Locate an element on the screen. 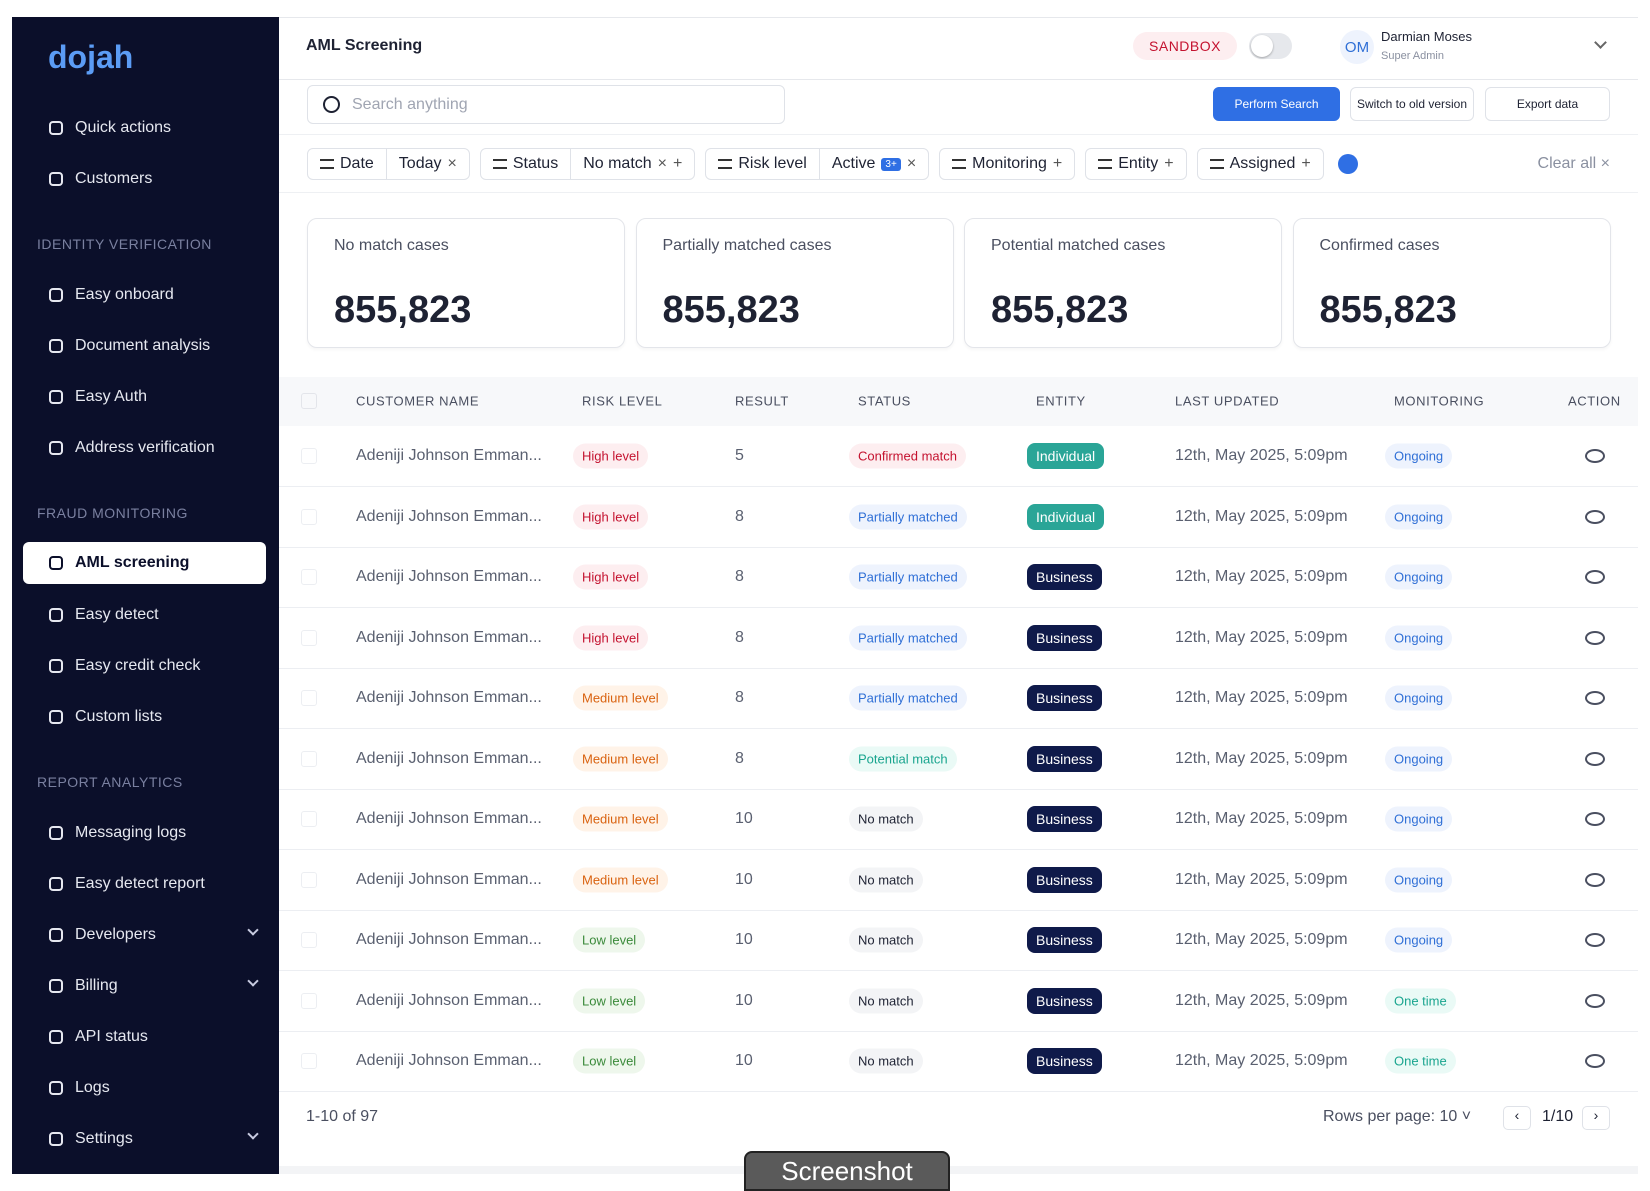  nav-item: Custom lists is located at coordinates (151, 716).